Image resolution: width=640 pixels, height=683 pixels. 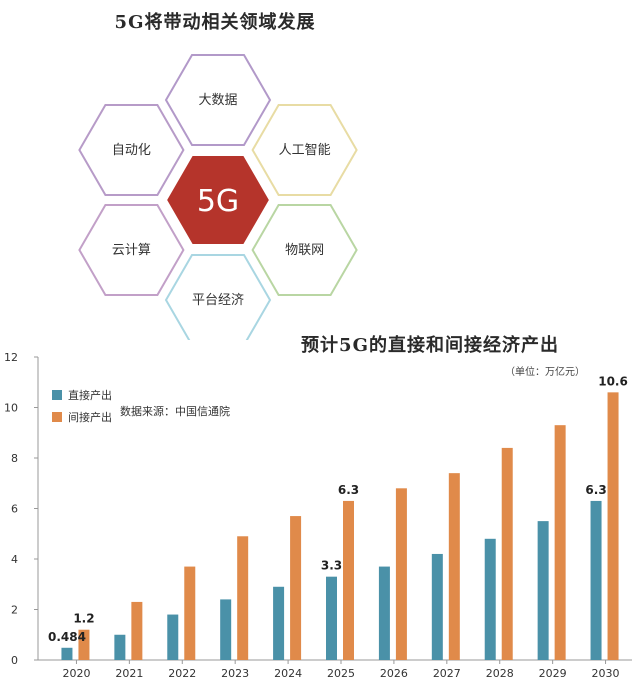 I want to click on data-label: 10.6, so click(x=613, y=381).